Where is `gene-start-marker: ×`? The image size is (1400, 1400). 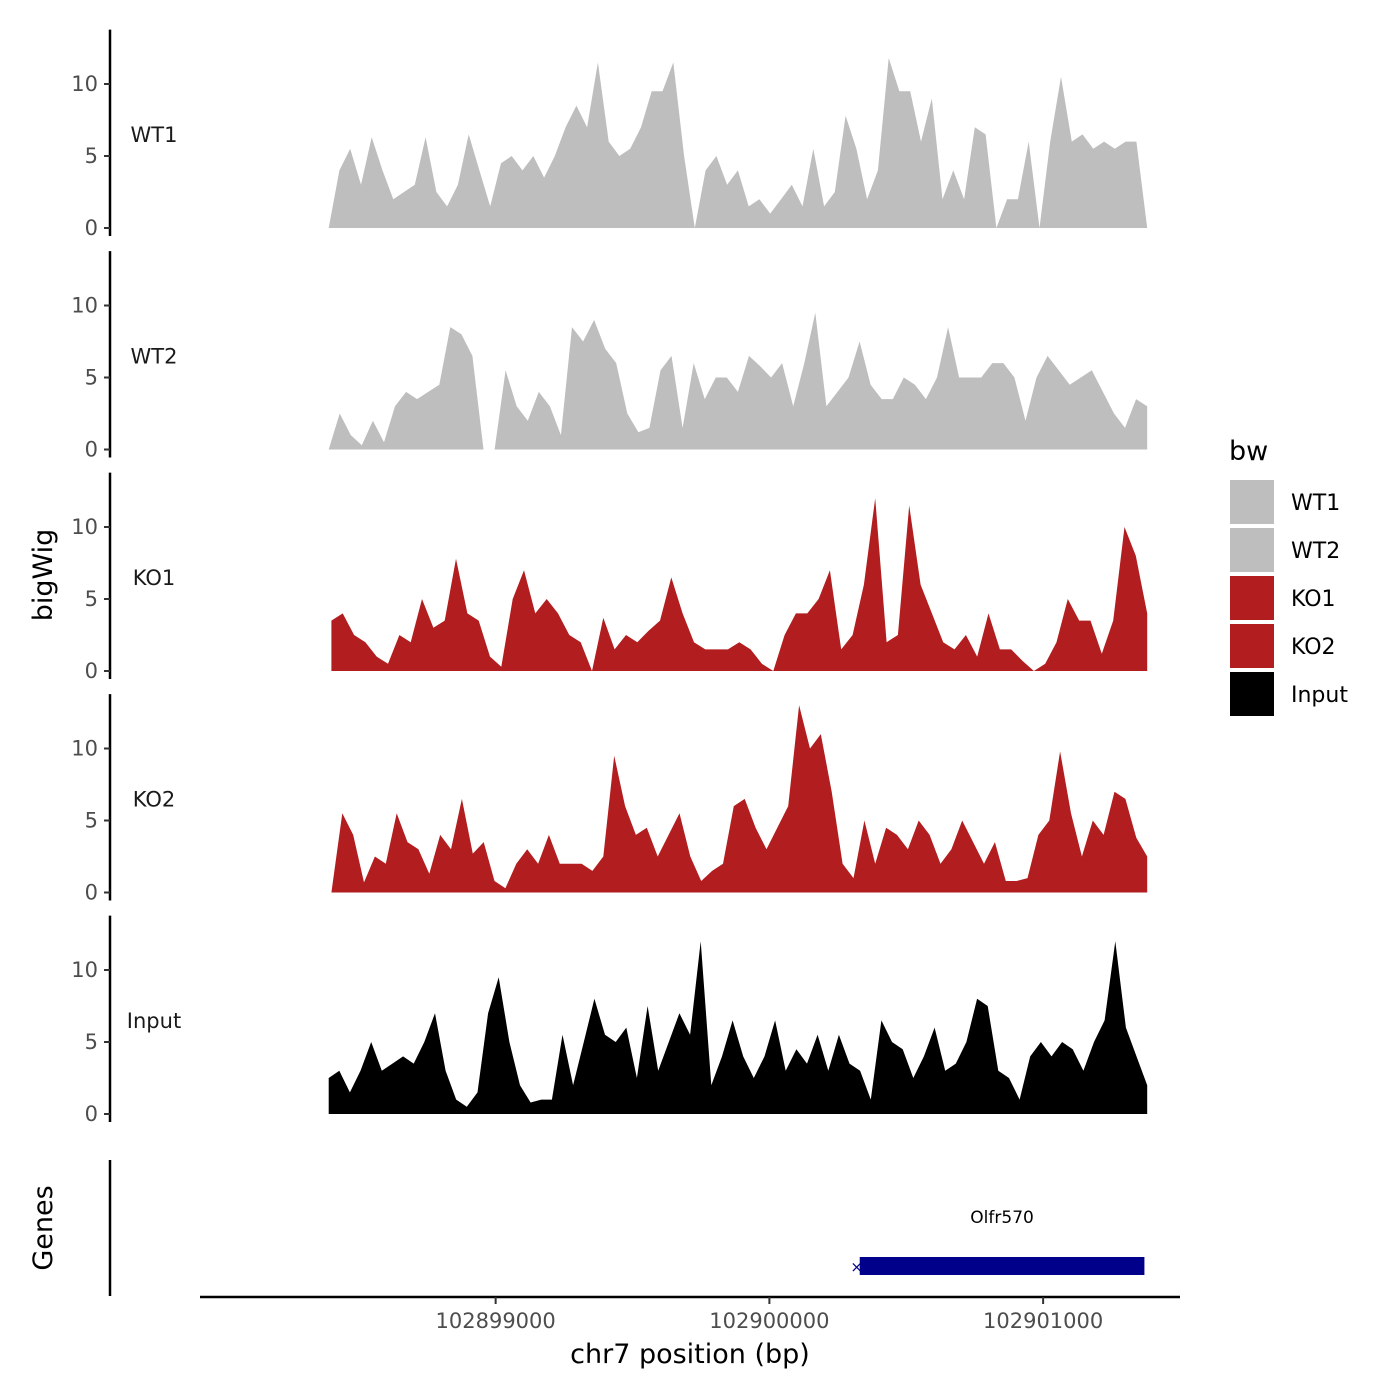 gene-start-marker: × is located at coordinates (856, 1267).